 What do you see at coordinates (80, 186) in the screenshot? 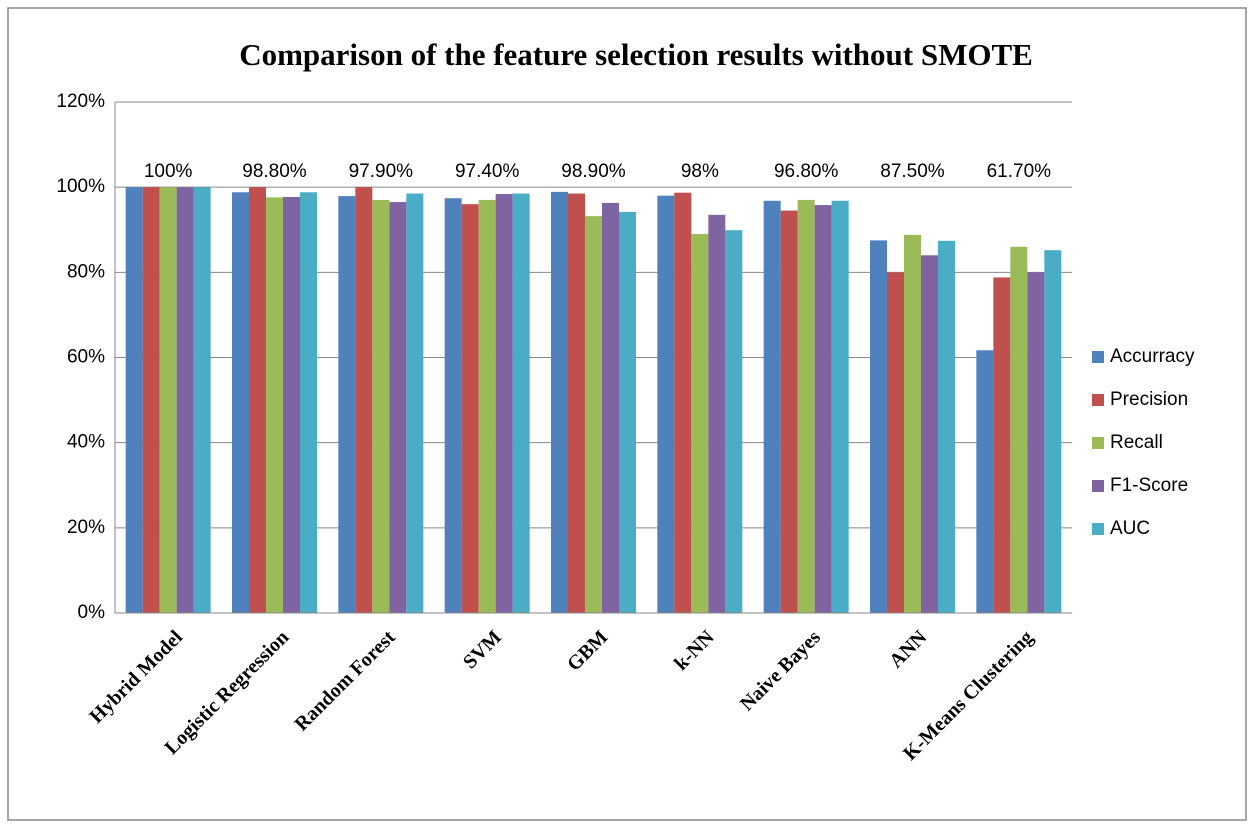
I see `y-tick-label: 100%` at bounding box center [80, 186].